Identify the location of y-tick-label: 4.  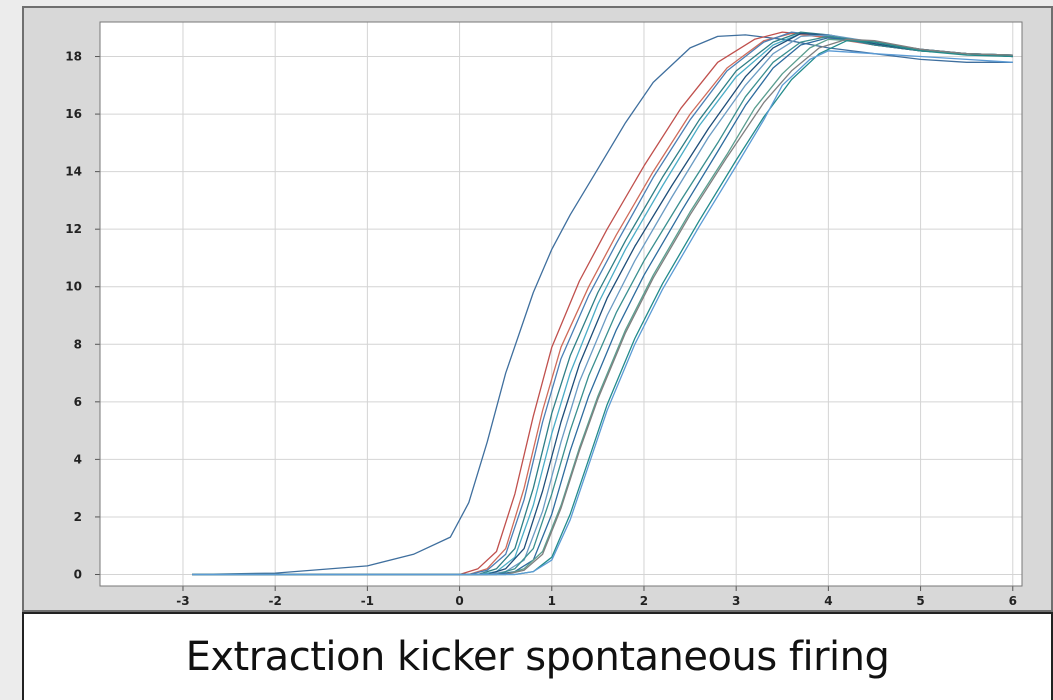
(78, 459).